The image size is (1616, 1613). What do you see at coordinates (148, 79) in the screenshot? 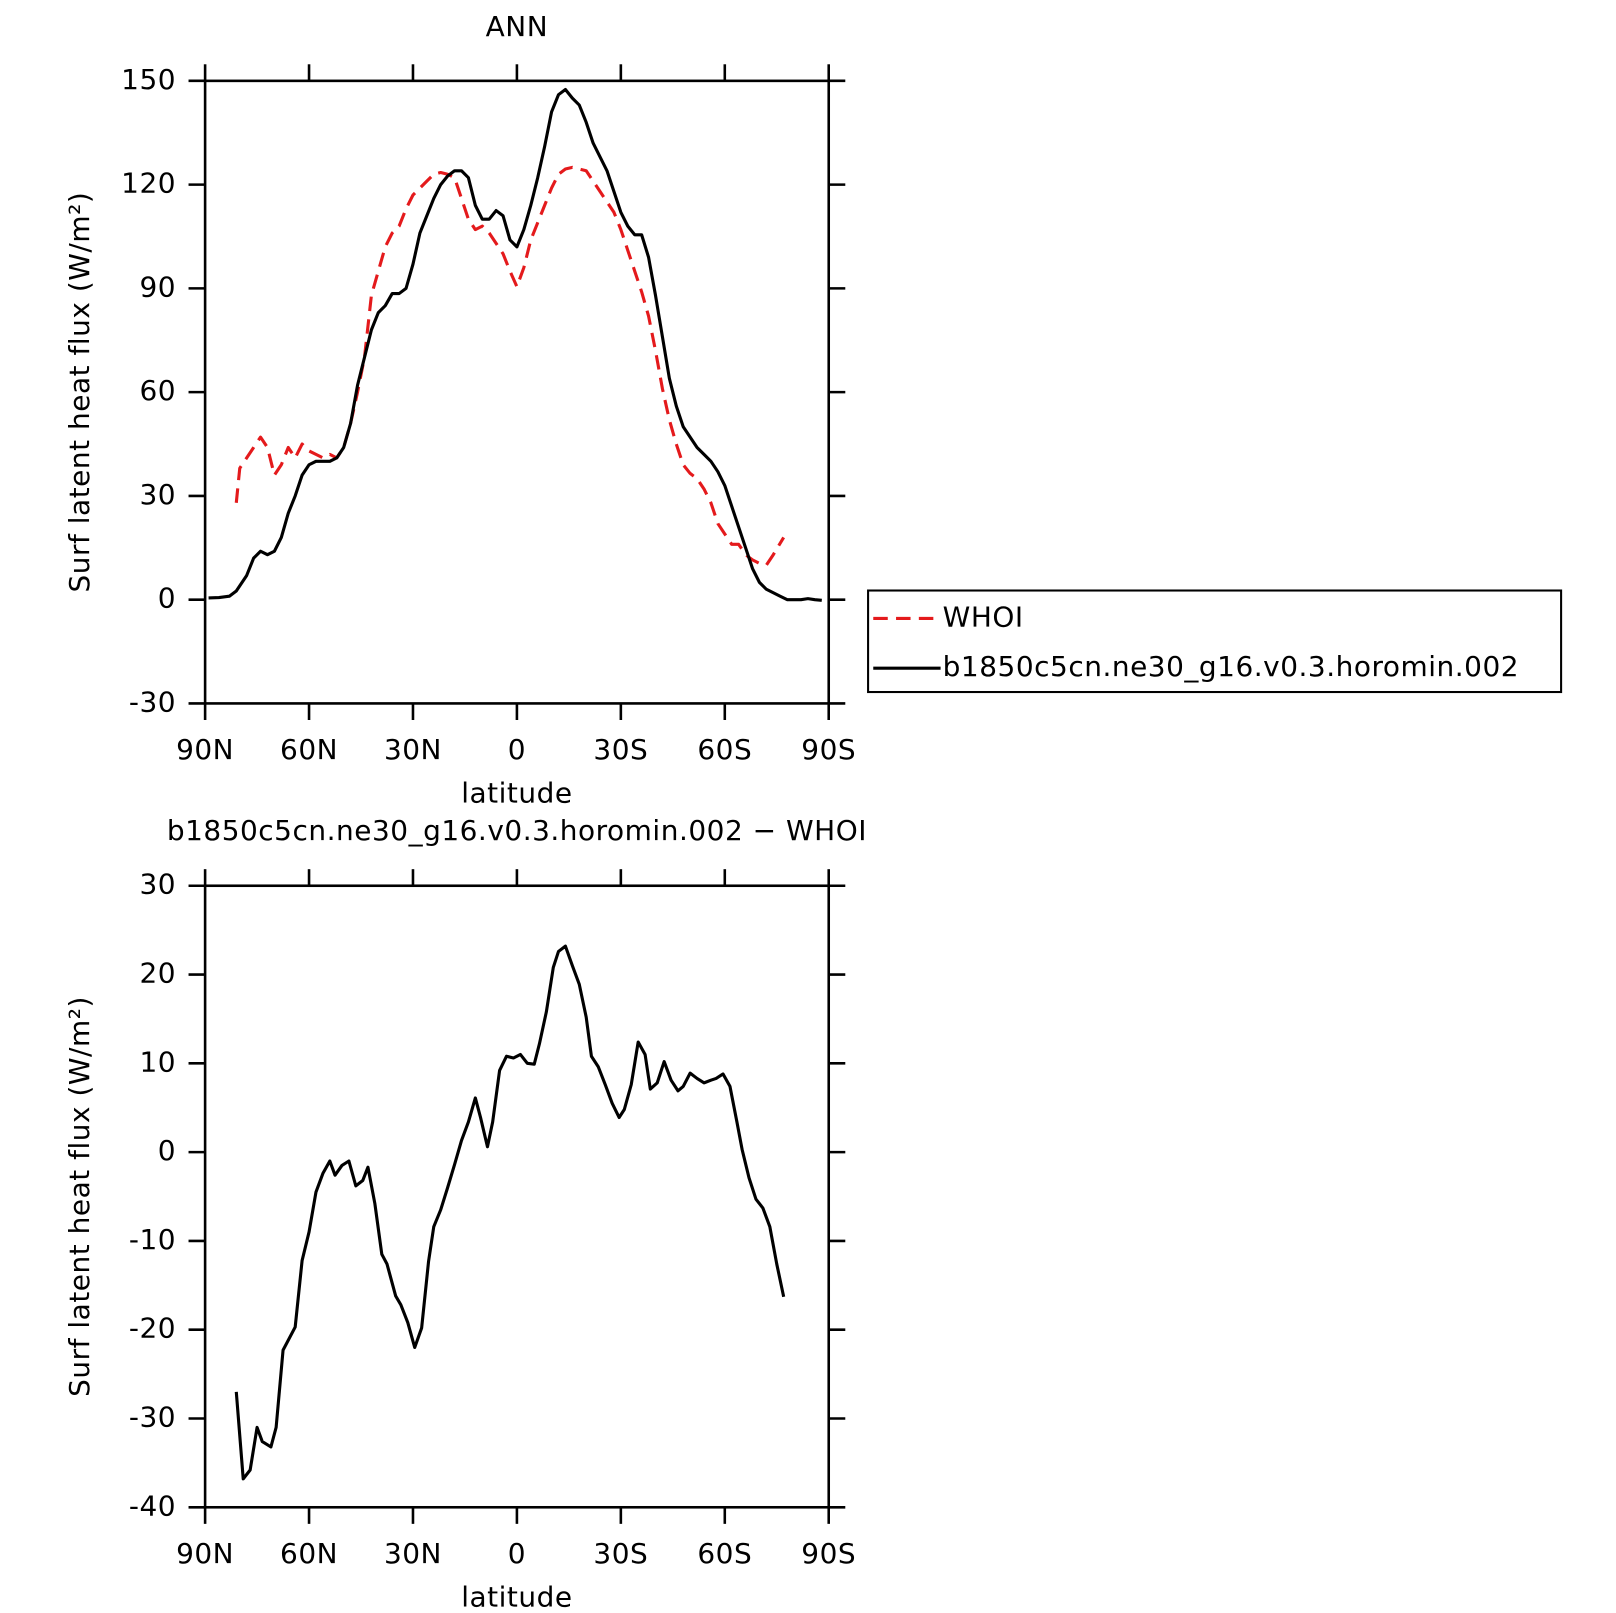
I see `y-tick-label: 150` at bounding box center [148, 79].